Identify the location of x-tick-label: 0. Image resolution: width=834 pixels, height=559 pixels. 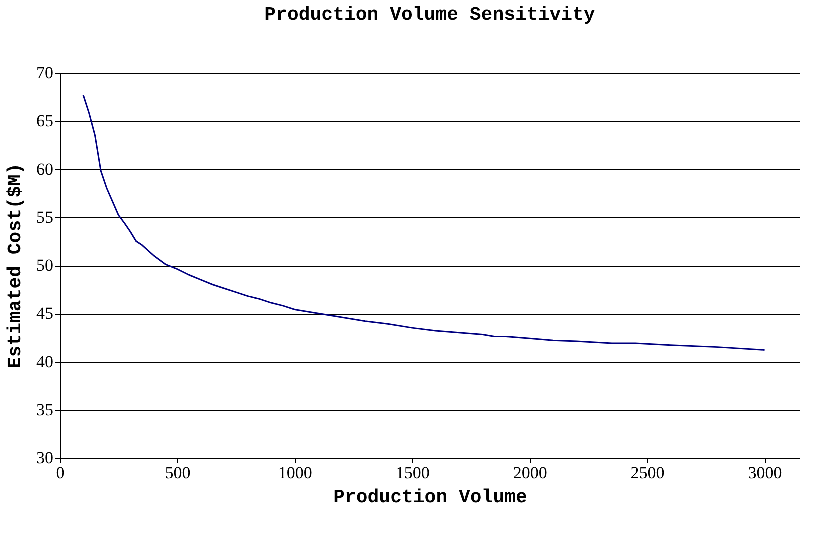
(60, 473).